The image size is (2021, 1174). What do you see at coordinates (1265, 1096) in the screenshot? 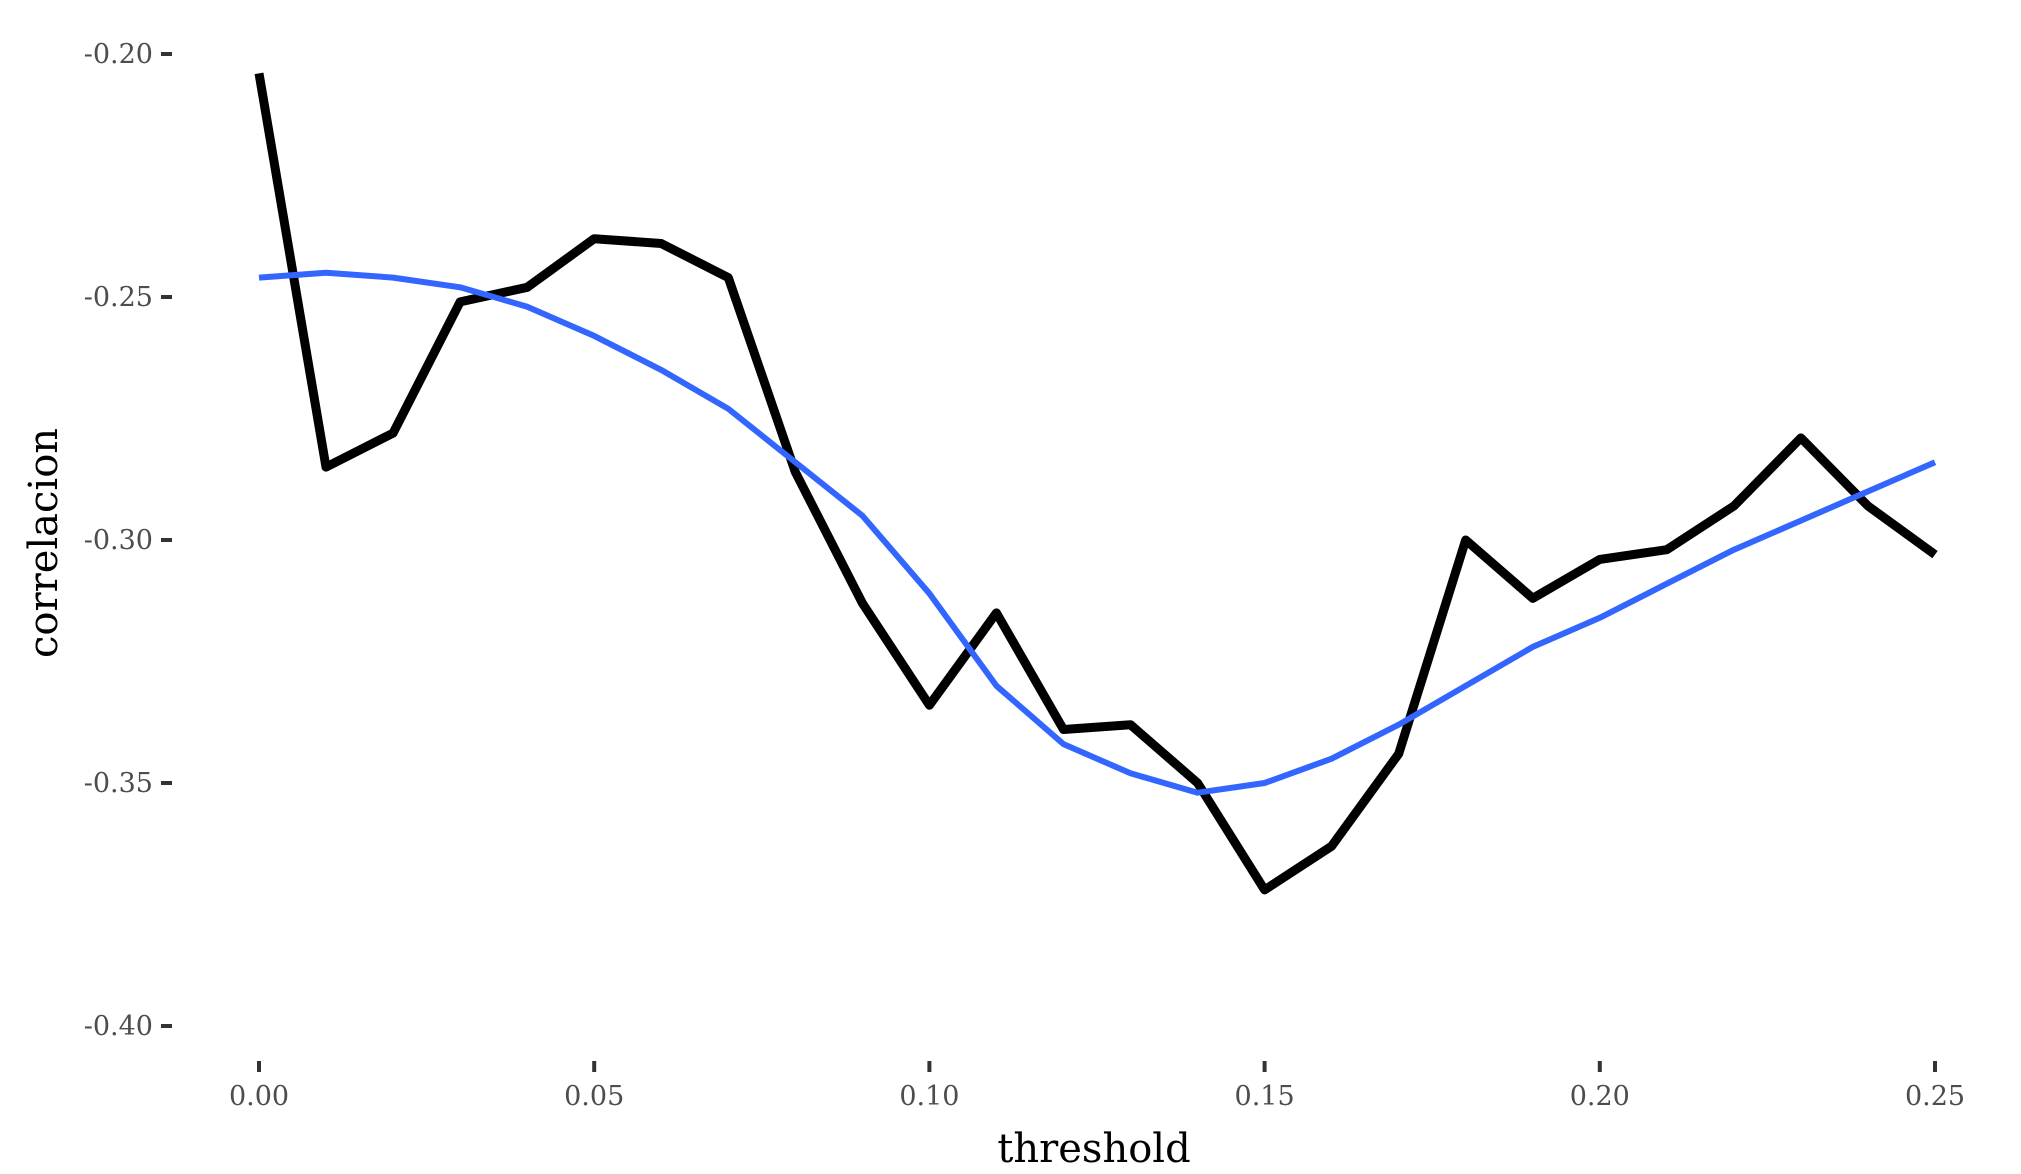
I see `x-tick-label: 0.15` at bounding box center [1265, 1096].